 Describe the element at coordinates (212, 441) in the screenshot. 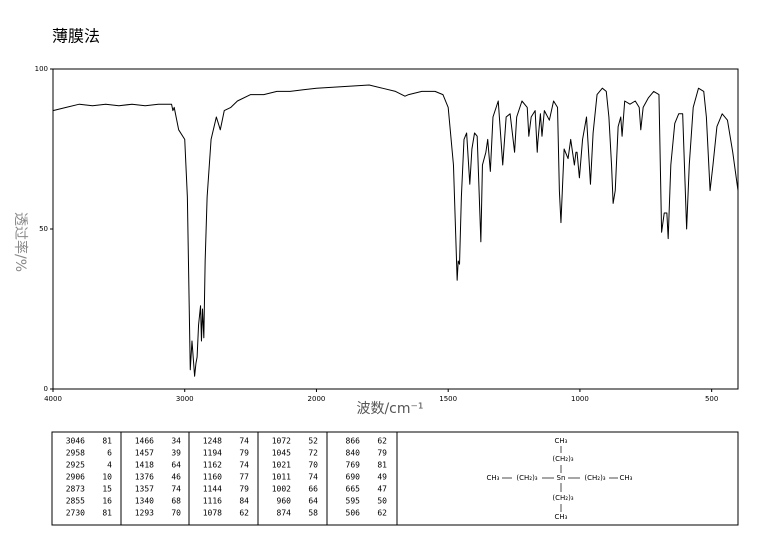

I see `table-wavenumber: 1248` at that location.